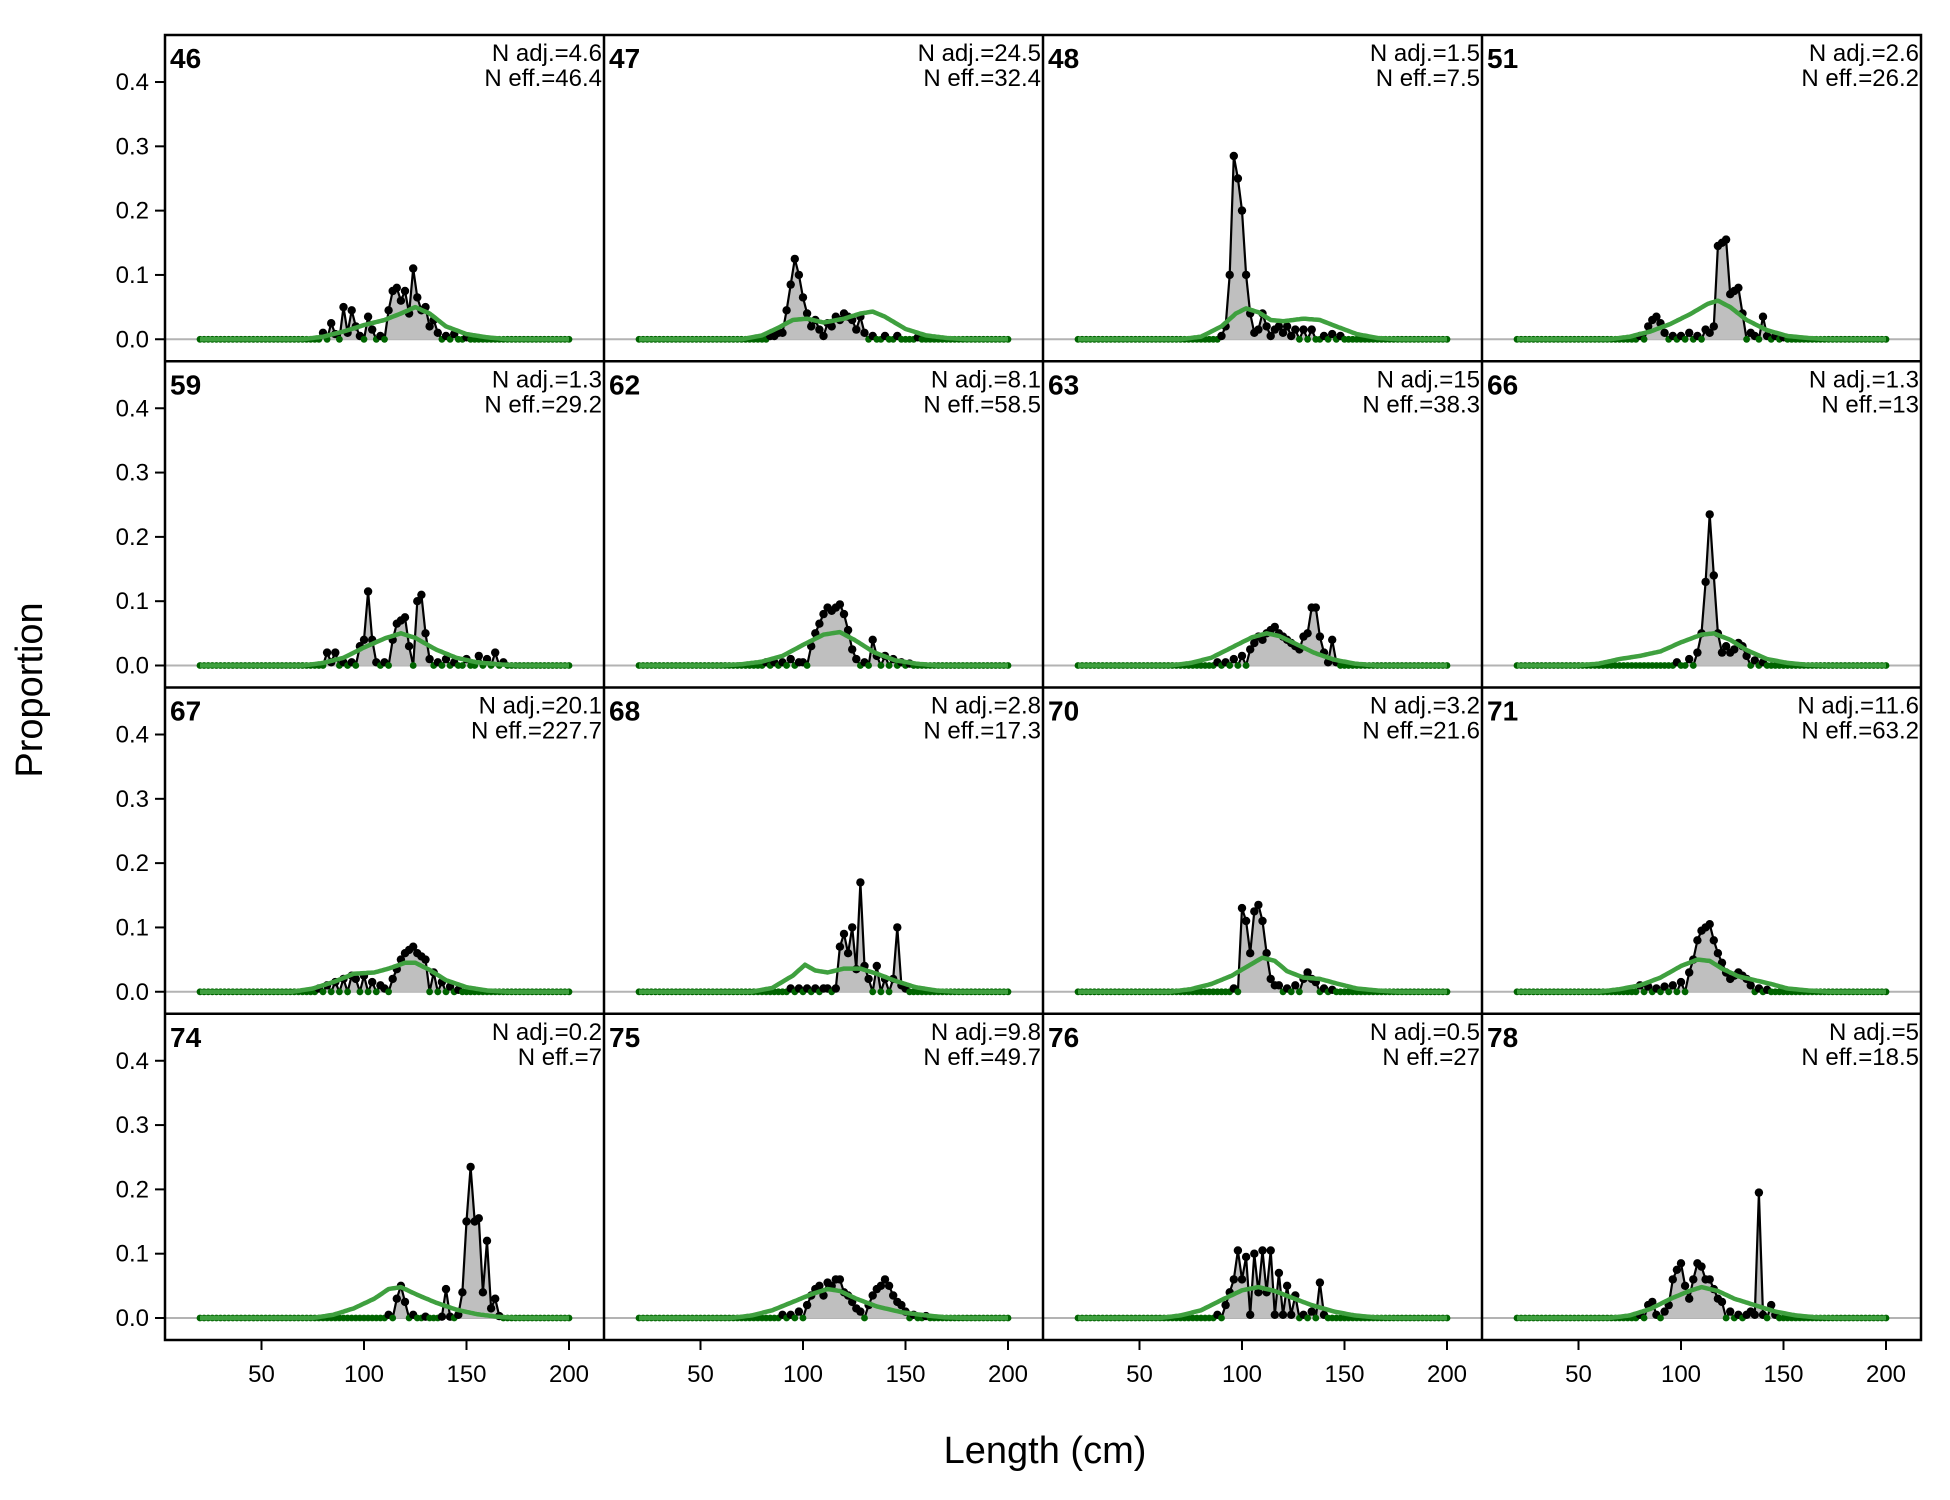 The width and height of the screenshot is (1950, 1500). Describe the element at coordinates (186, 1037) in the screenshot. I see `panel-label: 74` at that location.